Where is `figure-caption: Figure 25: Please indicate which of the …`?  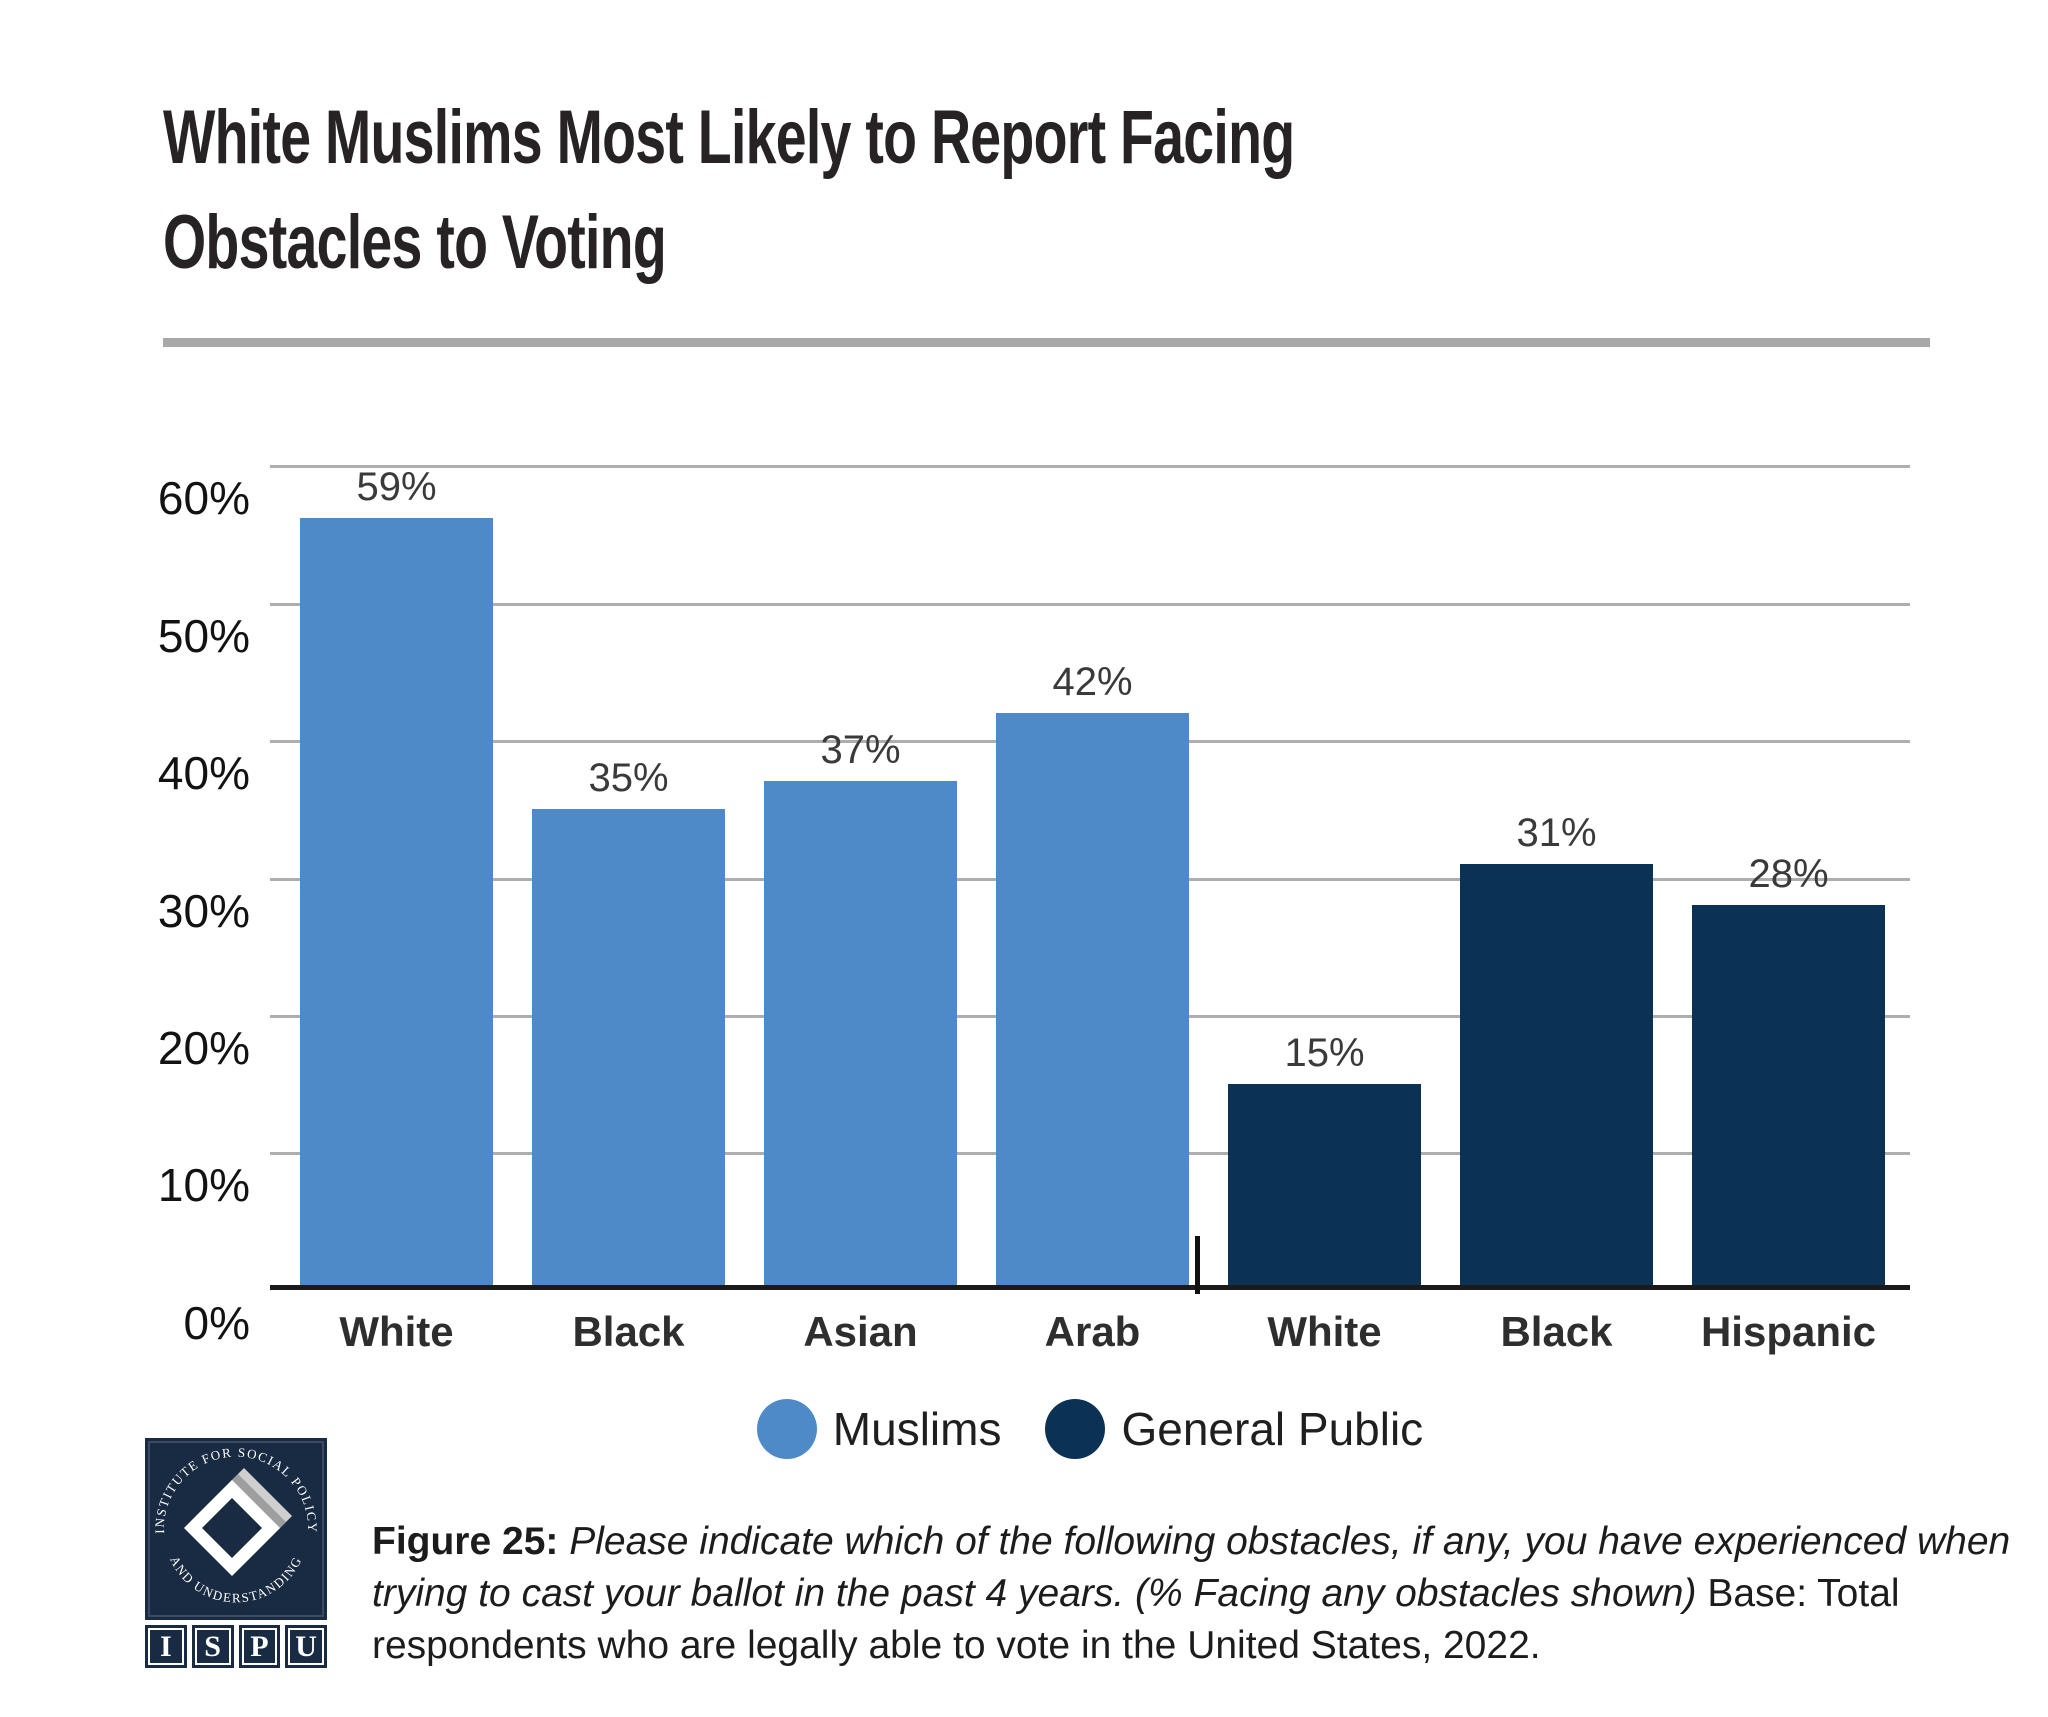
figure-caption: Figure 25: Please indicate which of the … is located at coordinates (1197, 1594).